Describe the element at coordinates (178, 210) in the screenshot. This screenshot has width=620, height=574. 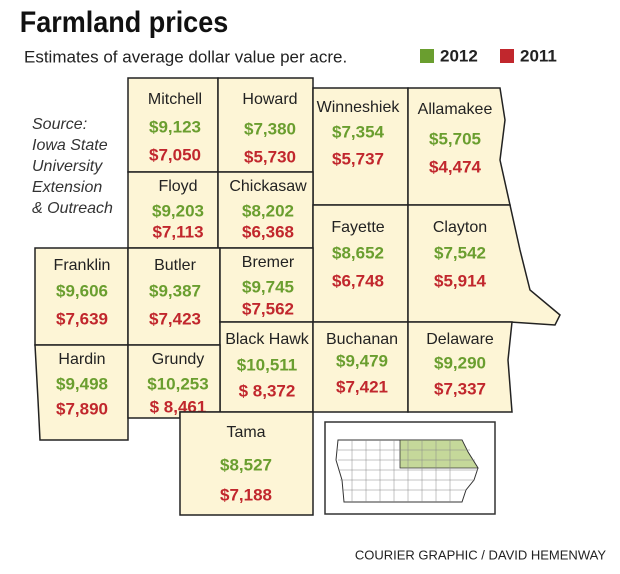
I see `value-2012: $9,203` at that location.